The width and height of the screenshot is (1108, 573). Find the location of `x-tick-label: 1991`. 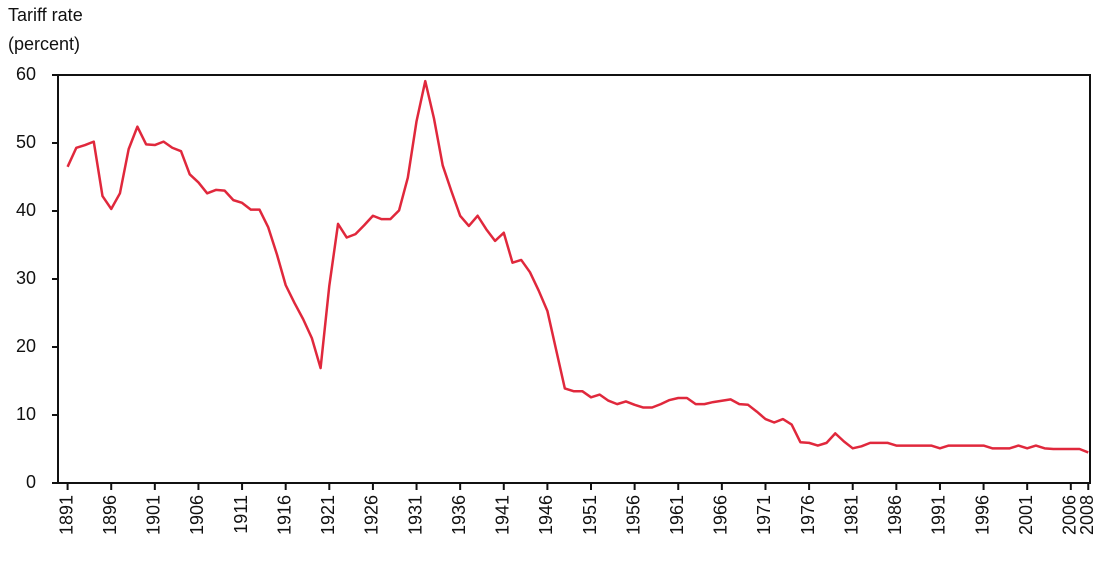

x-tick-label: 1991 is located at coordinates (939, 515).